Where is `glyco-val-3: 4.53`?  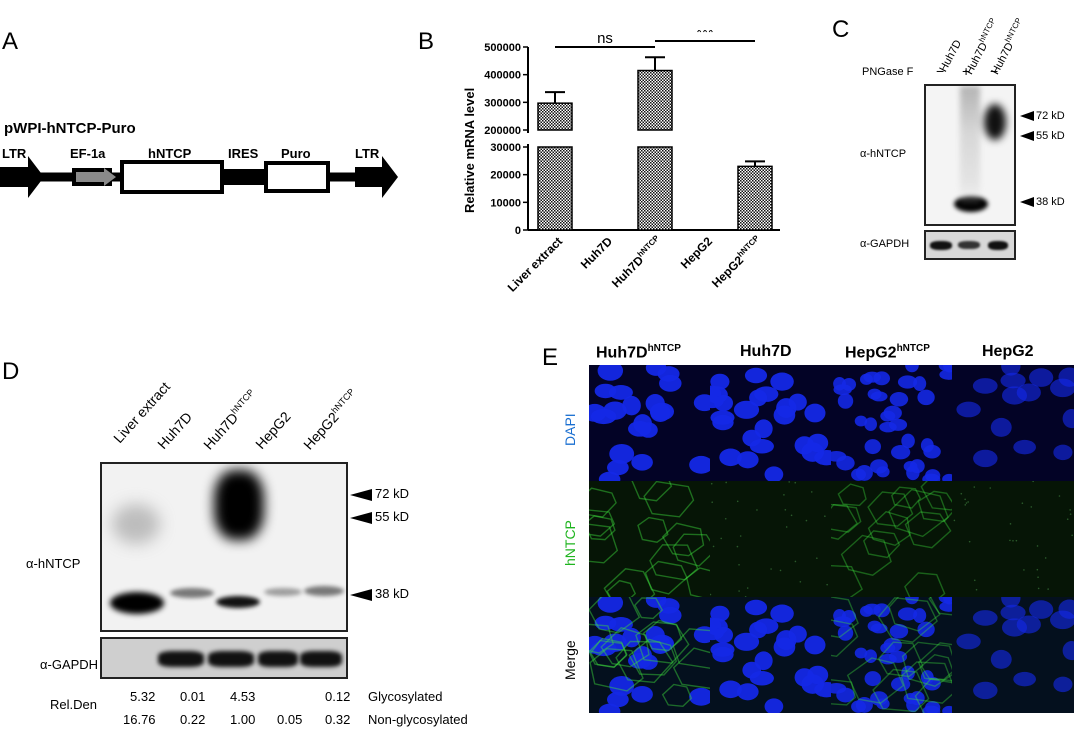 glyco-val-3: 4.53 is located at coordinates (243, 696).